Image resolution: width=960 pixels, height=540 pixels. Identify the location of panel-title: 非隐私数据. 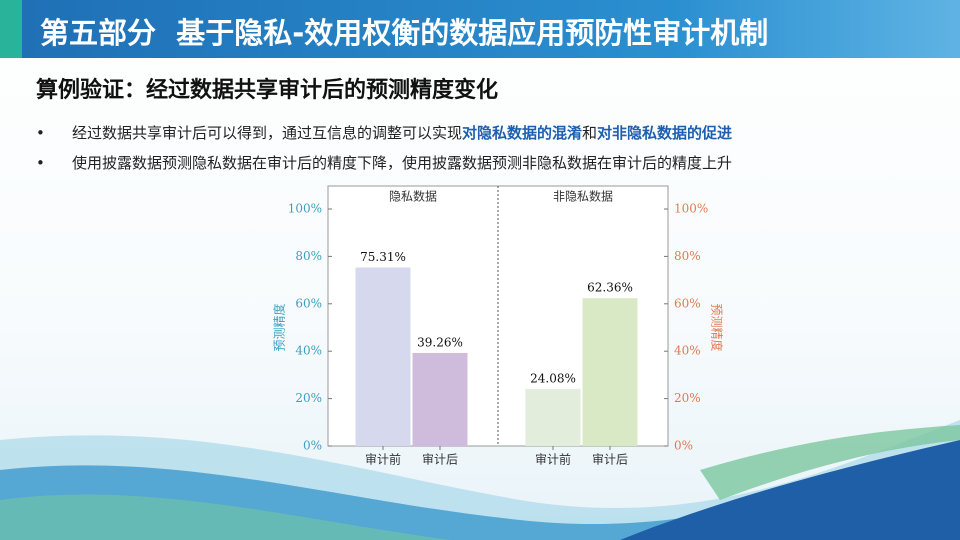
(583, 196).